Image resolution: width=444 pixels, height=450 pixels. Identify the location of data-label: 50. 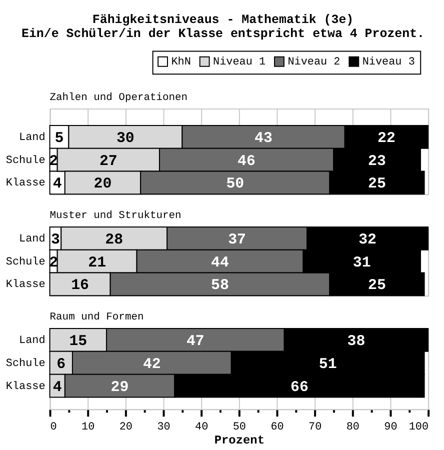
(235, 184).